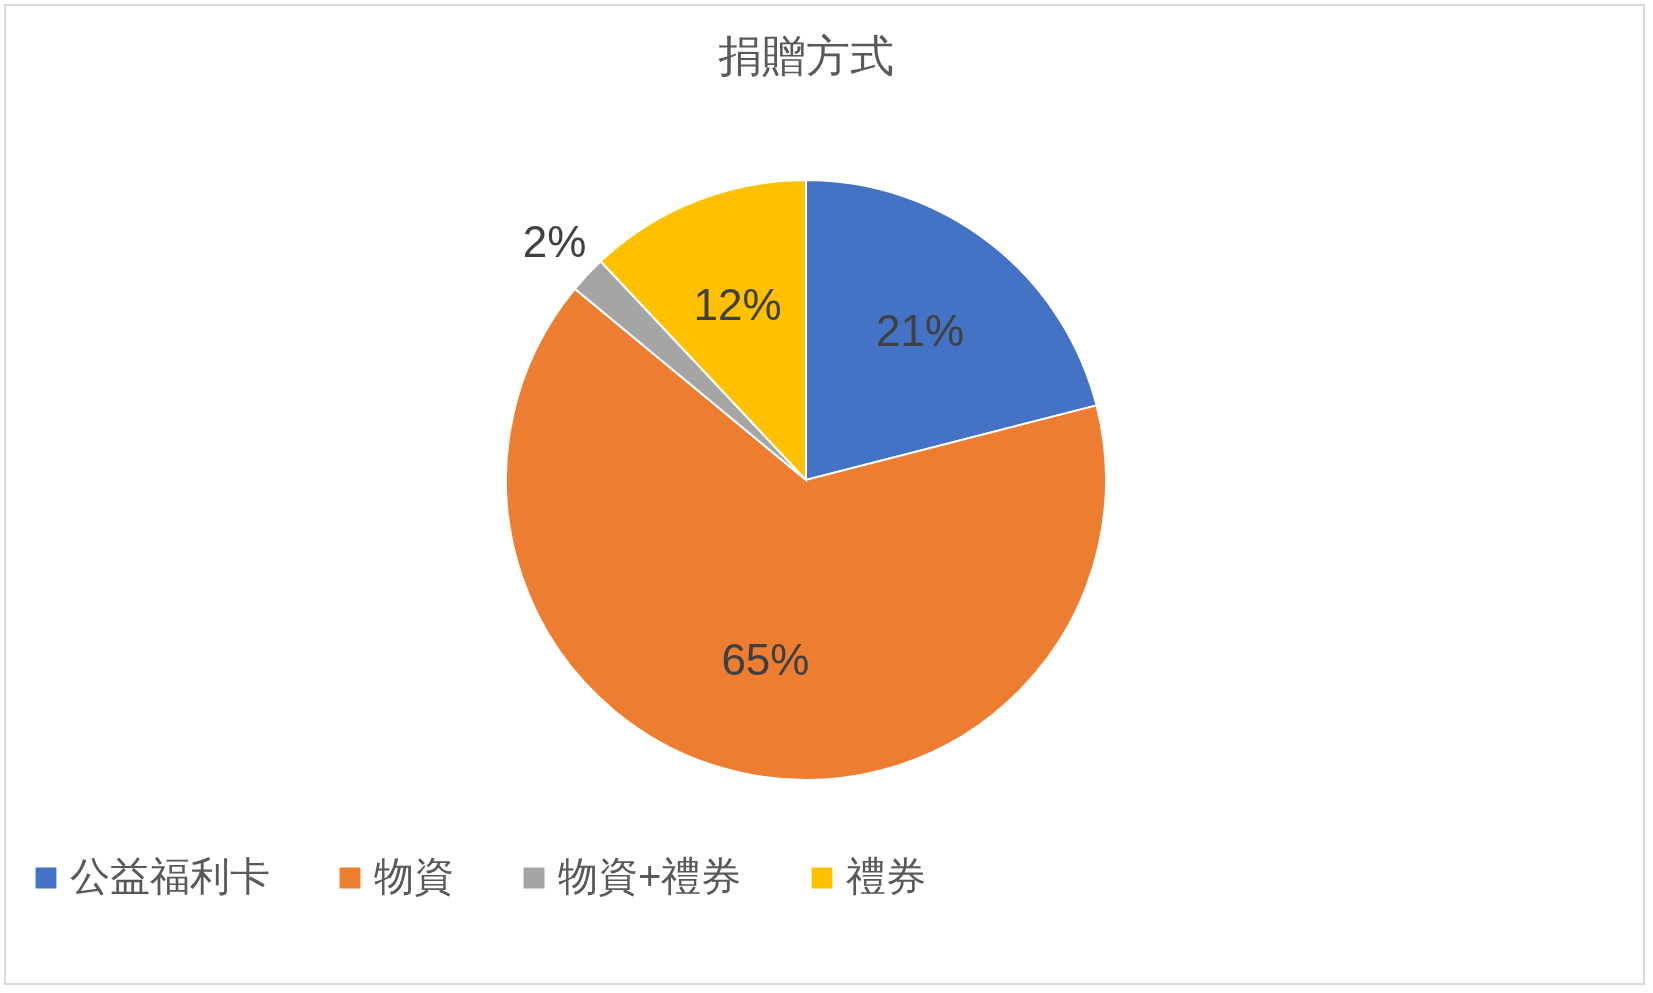 The height and width of the screenshot is (993, 1653). What do you see at coordinates (737, 305) in the screenshot?
I see `data-label: 12%` at bounding box center [737, 305].